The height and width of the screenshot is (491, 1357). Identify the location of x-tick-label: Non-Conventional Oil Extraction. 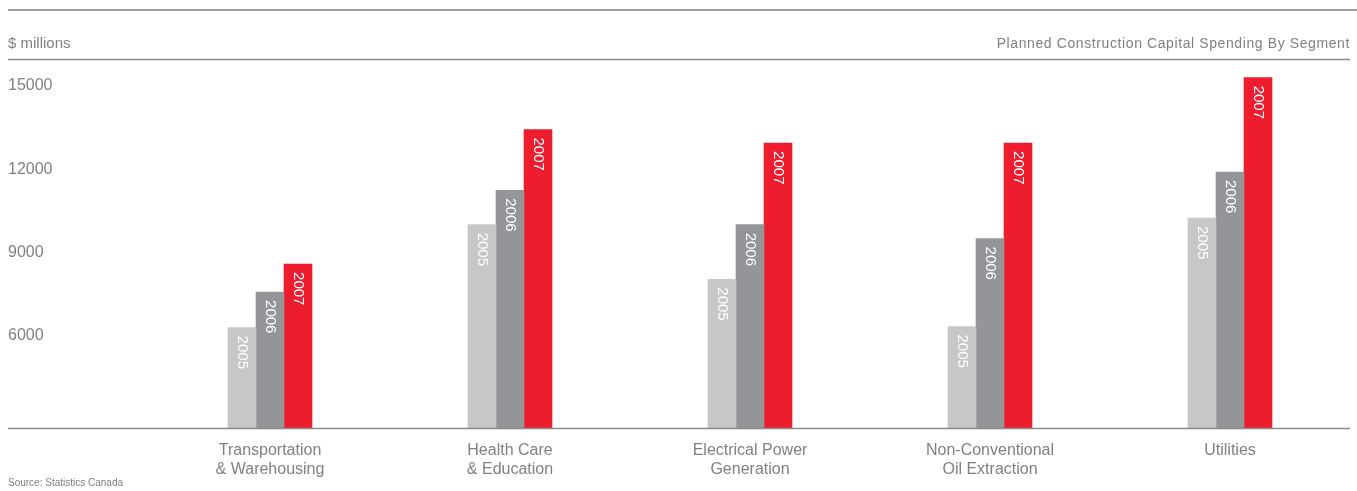
(990, 458).